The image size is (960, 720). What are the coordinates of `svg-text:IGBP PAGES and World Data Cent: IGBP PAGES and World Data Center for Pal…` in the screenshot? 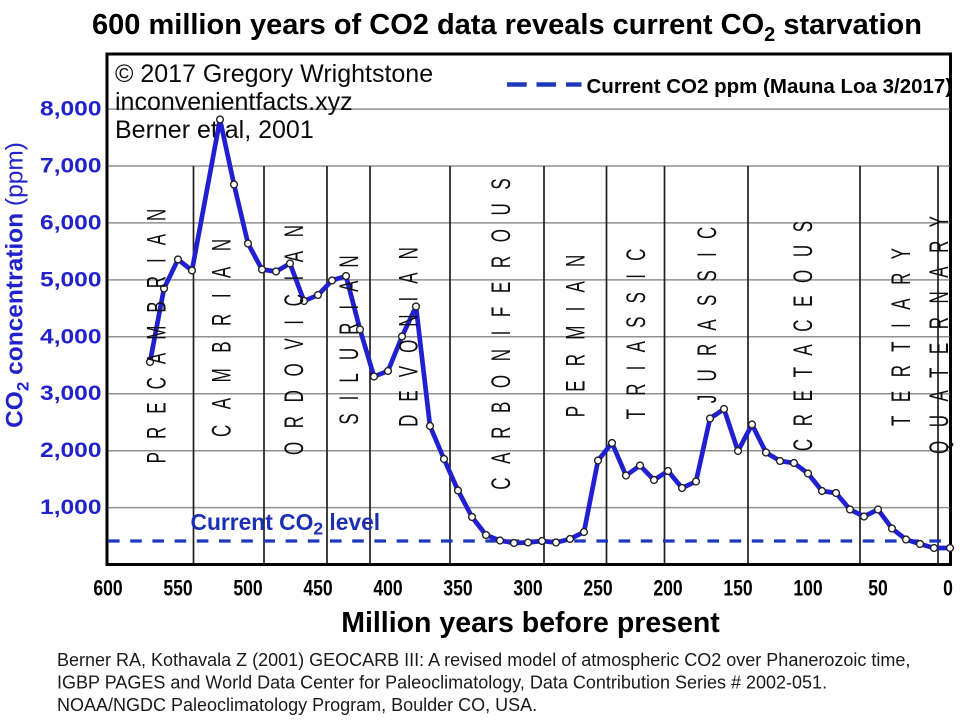 It's located at (442, 683).